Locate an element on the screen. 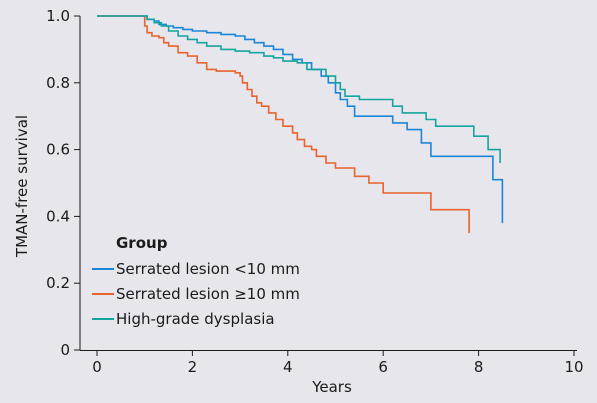 This screenshot has width=597, height=403. x-tick-label: 10 is located at coordinates (573, 367).